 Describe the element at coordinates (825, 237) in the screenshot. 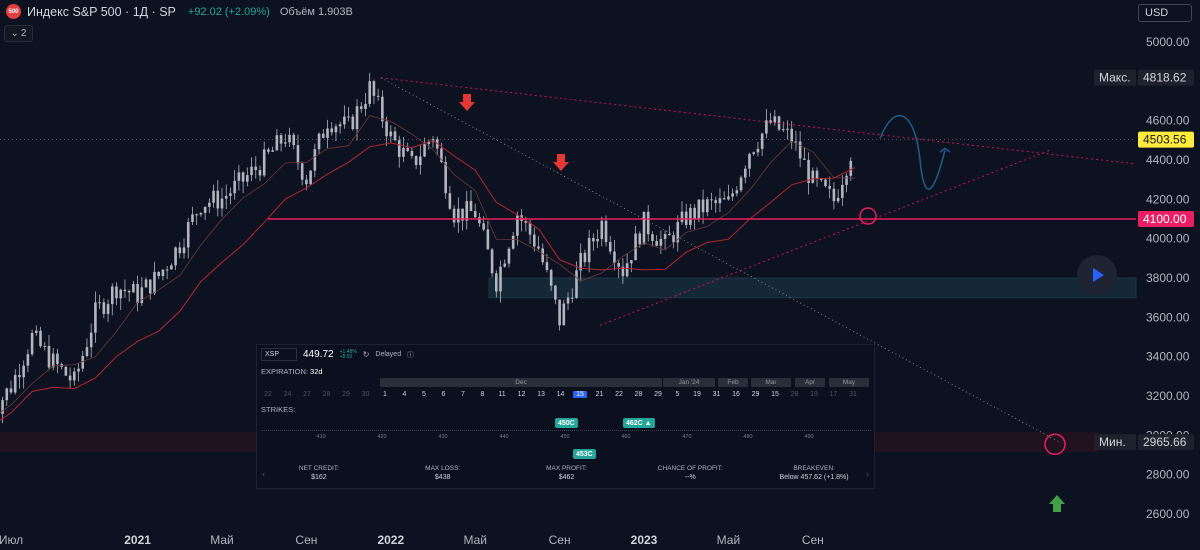

I see `rising-trendline` at that location.